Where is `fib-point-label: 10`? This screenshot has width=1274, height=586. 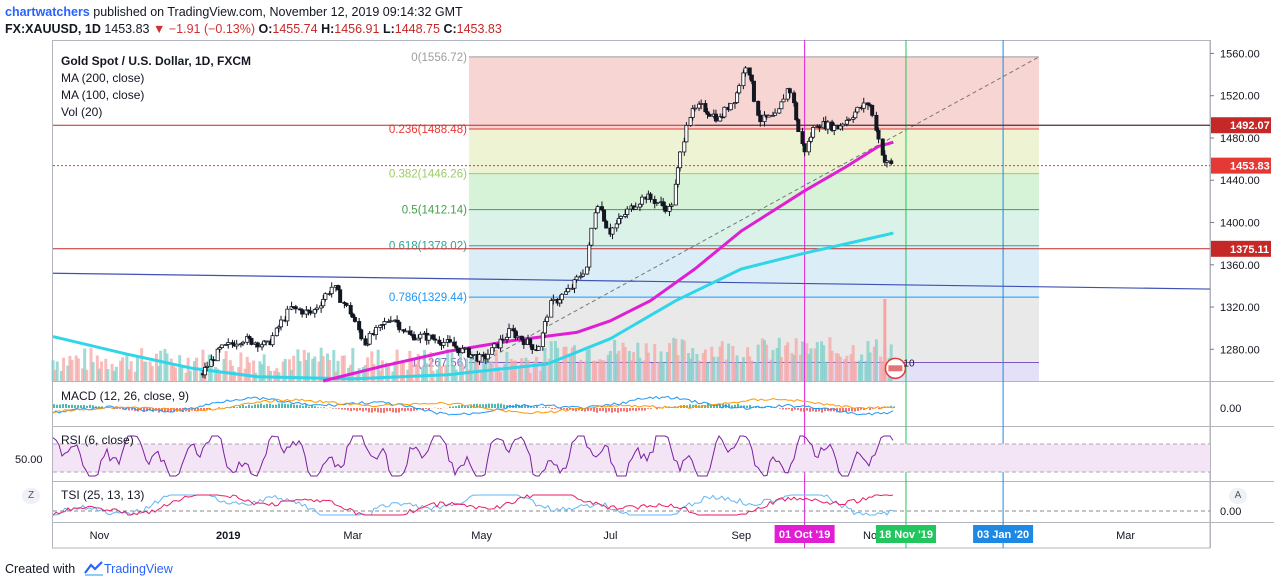 fib-point-label: 10 is located at coordinates (909, 363).